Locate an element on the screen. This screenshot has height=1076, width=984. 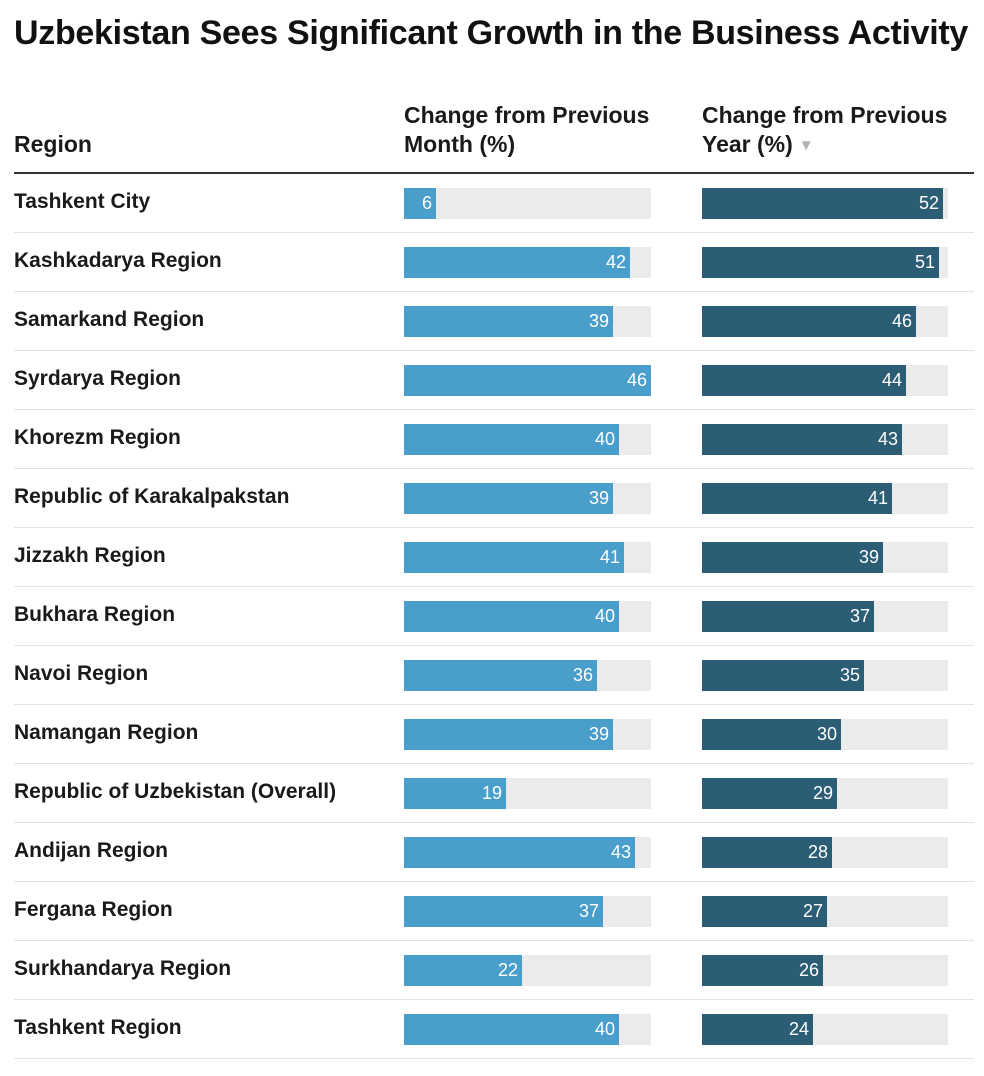
yearly-bar-track: 37 is located at coordinates (825, 616).